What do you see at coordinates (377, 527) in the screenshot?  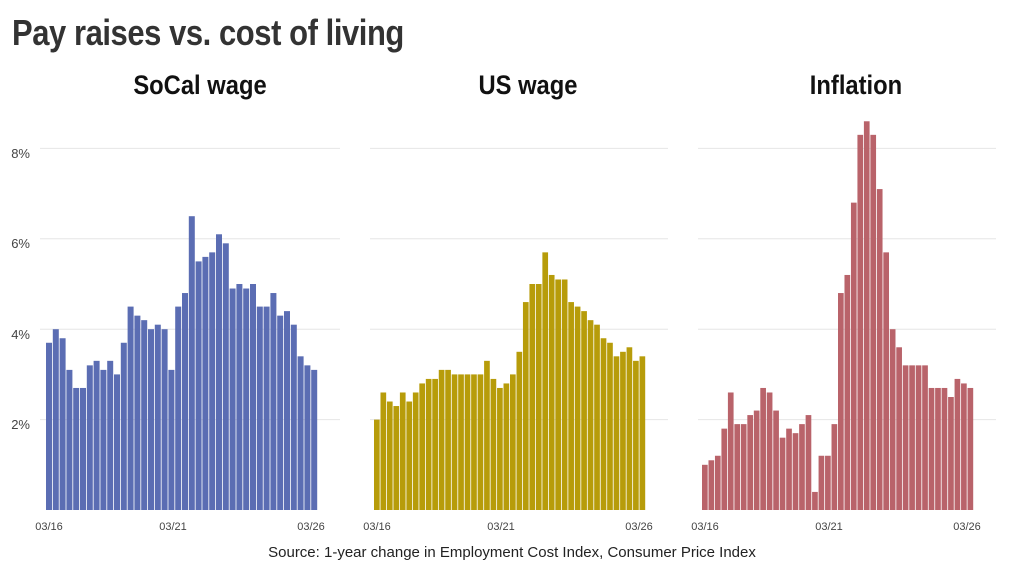 I see `x-tick-label: 03/16` at bounding box center [377, 527].